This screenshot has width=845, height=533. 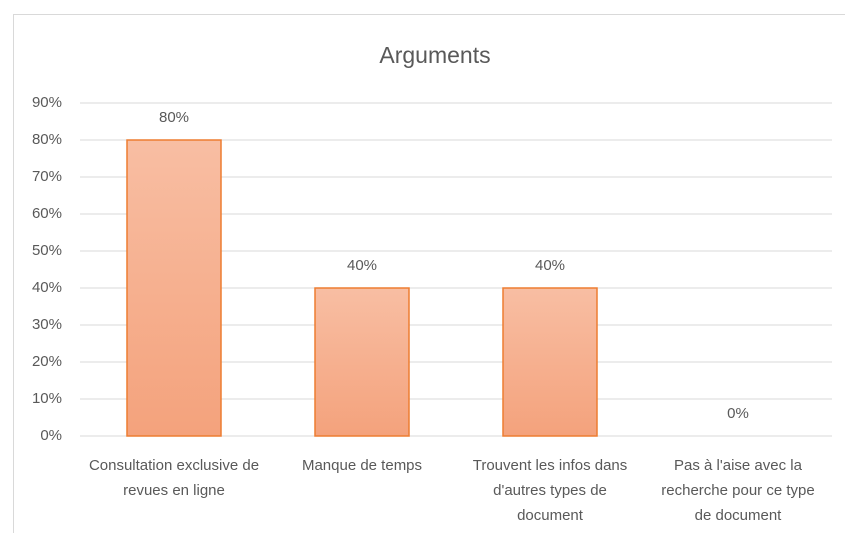 I want to click on y-tick-label: 30%, so click(x=47, y=324).